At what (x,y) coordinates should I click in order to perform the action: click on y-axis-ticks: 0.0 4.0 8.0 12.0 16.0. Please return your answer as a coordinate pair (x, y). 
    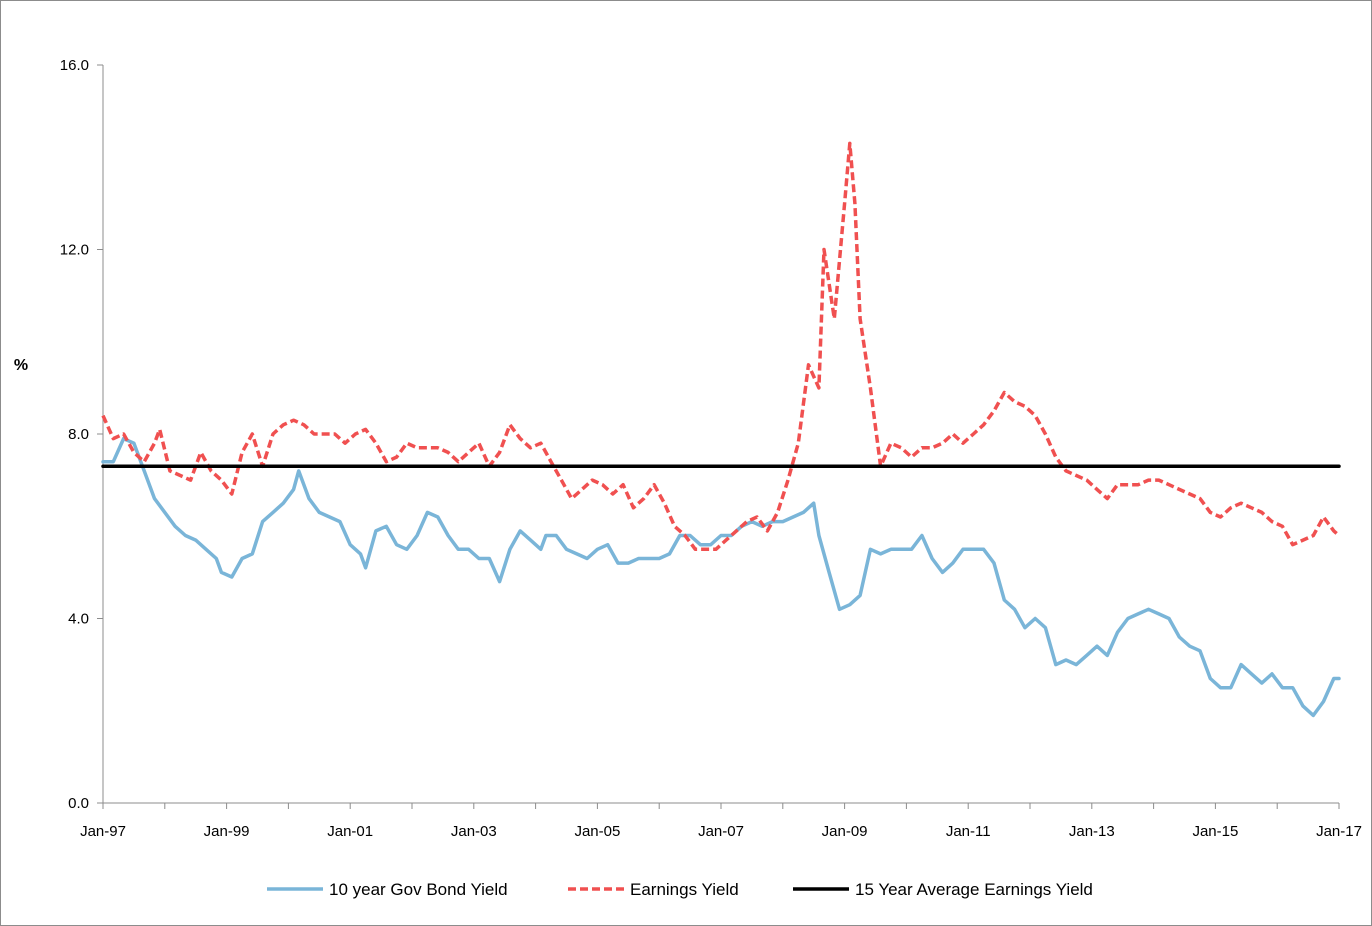
    Looking at the image, I should click on (81, 434).